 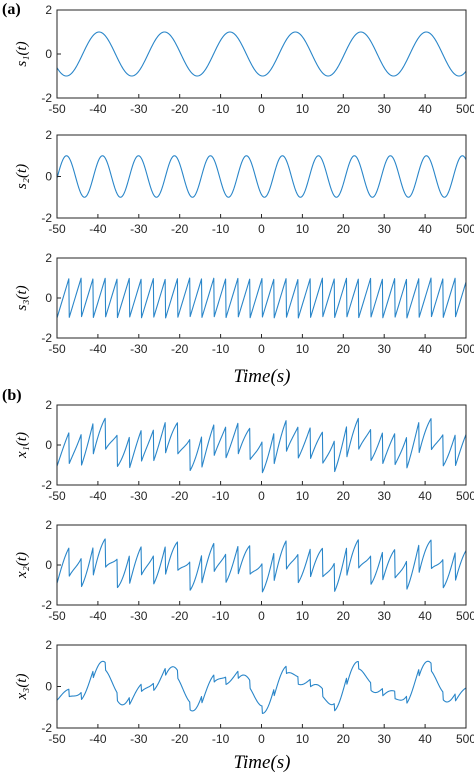 I want to click on x-axis-title-b: Time(s), so click(x=262, y=762).